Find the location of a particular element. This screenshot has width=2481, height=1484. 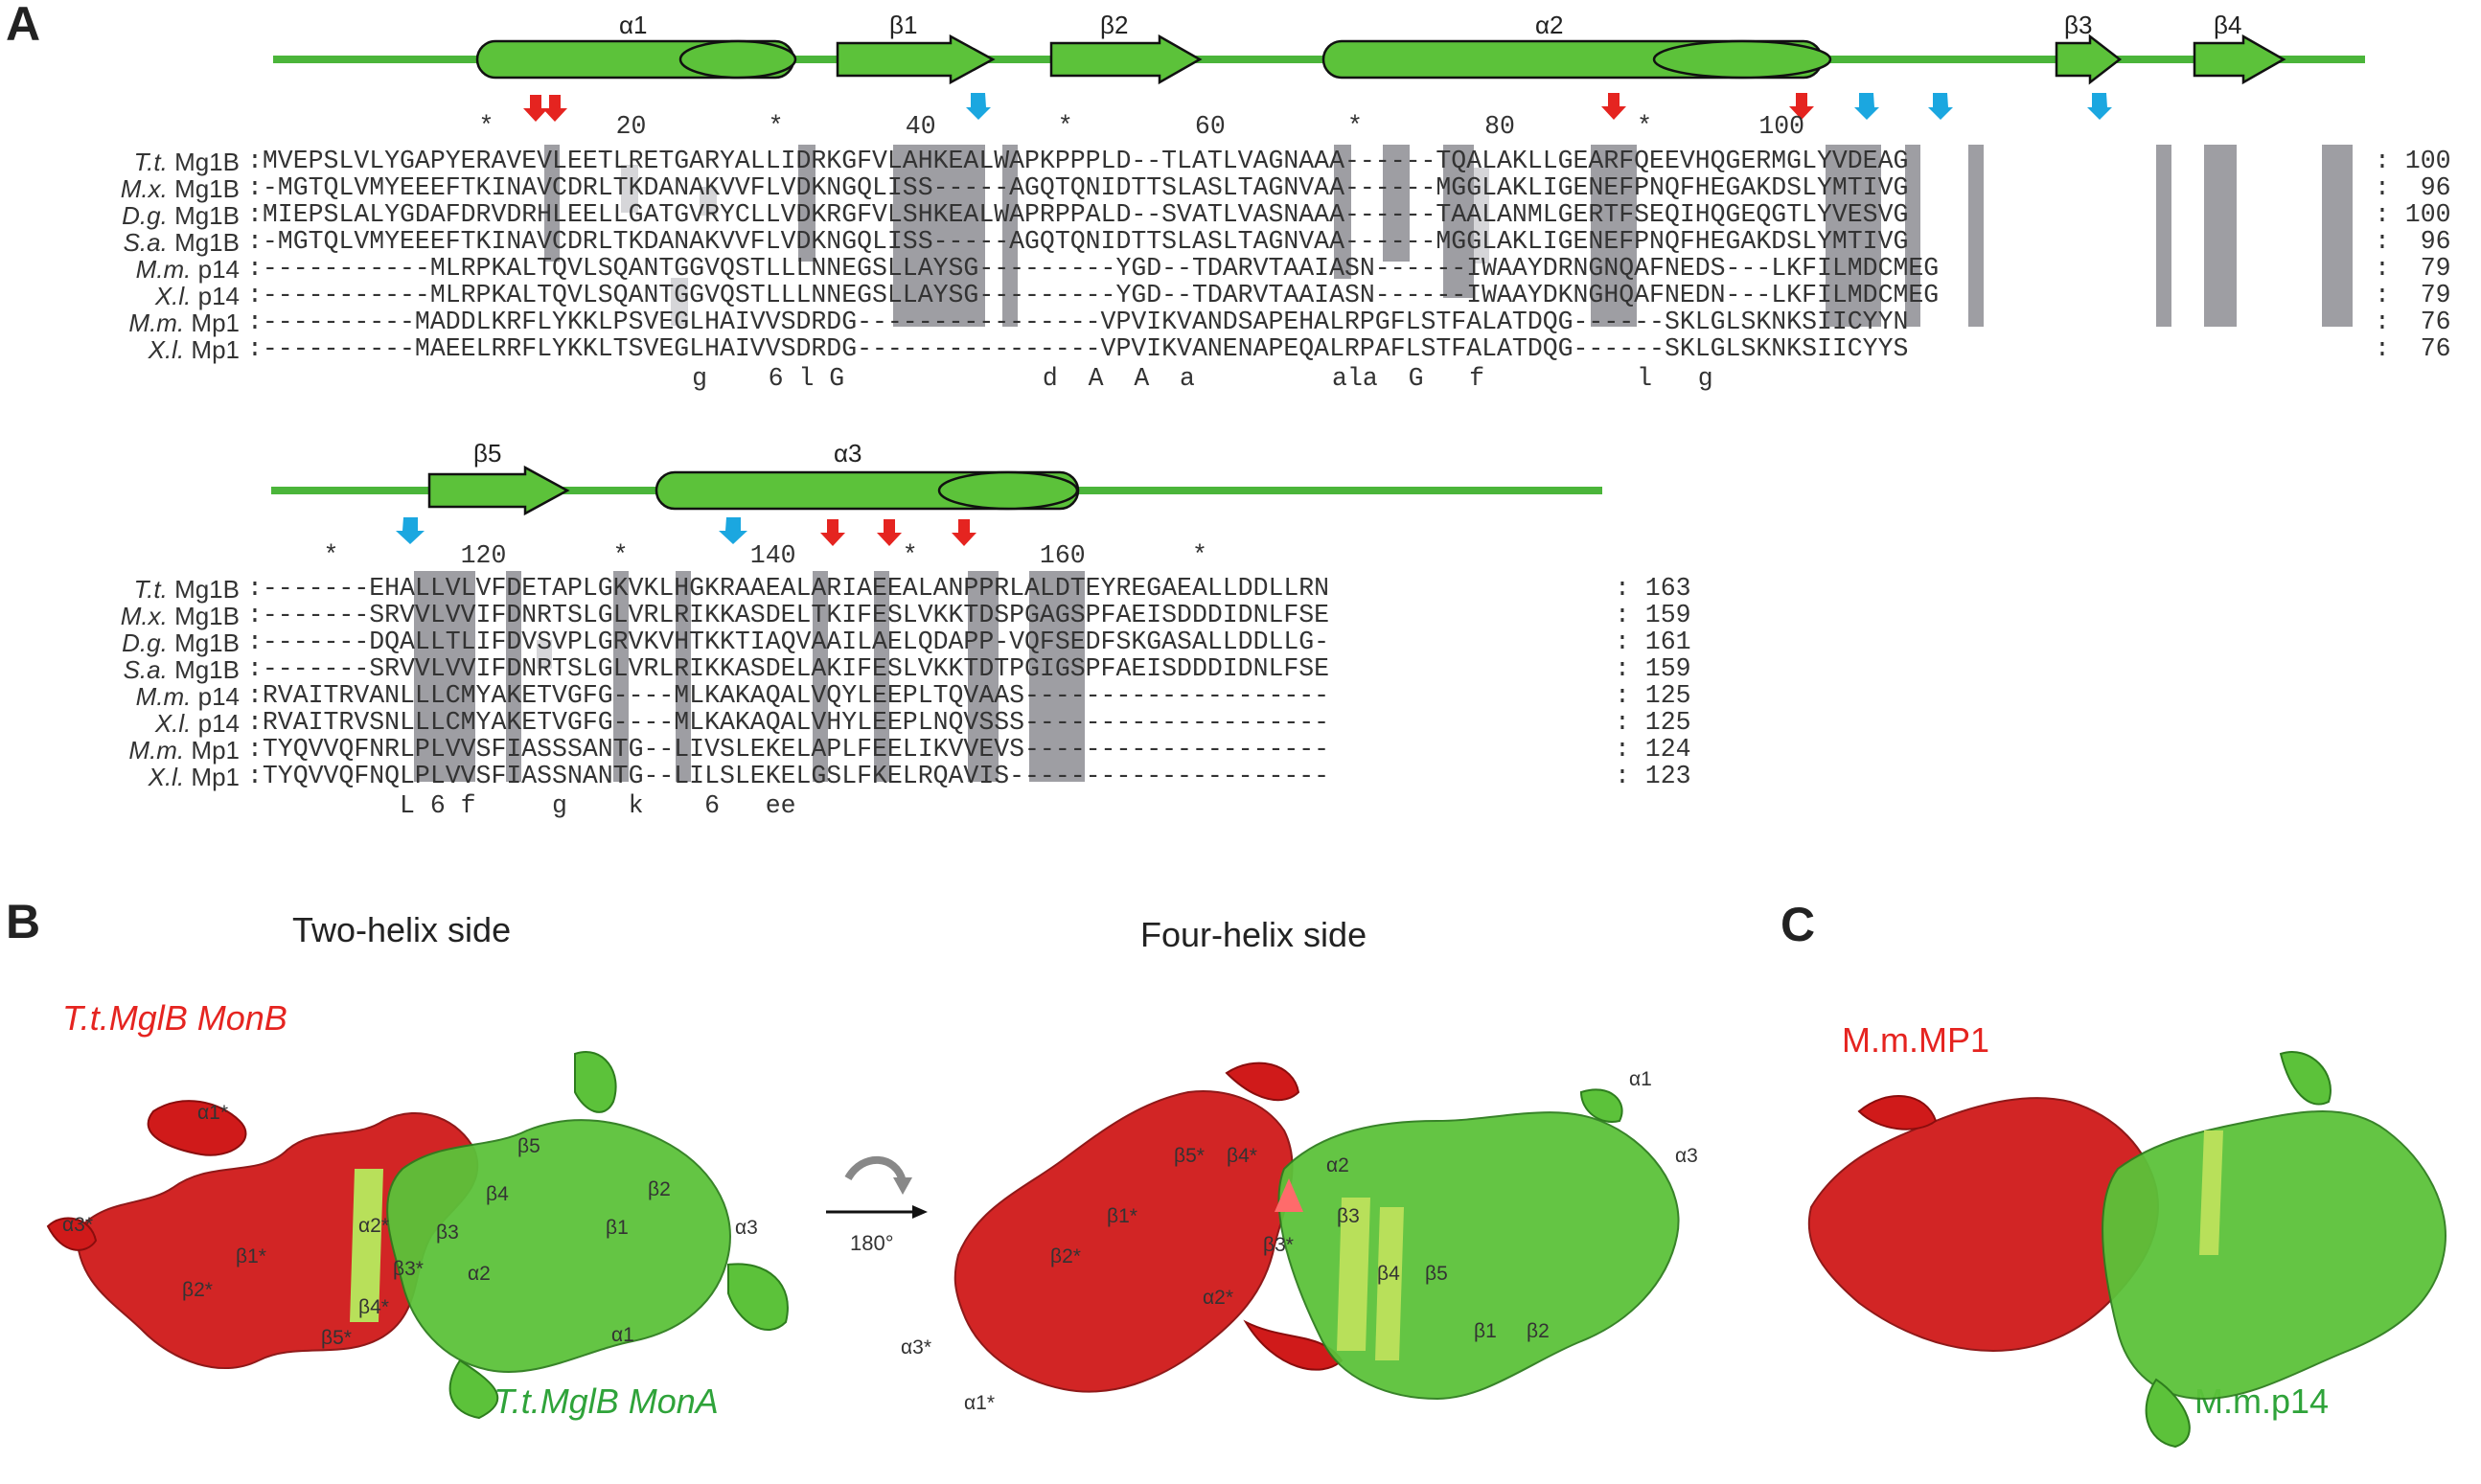

ss-label-beta3: β3 is located at coordinates (2078, 25).